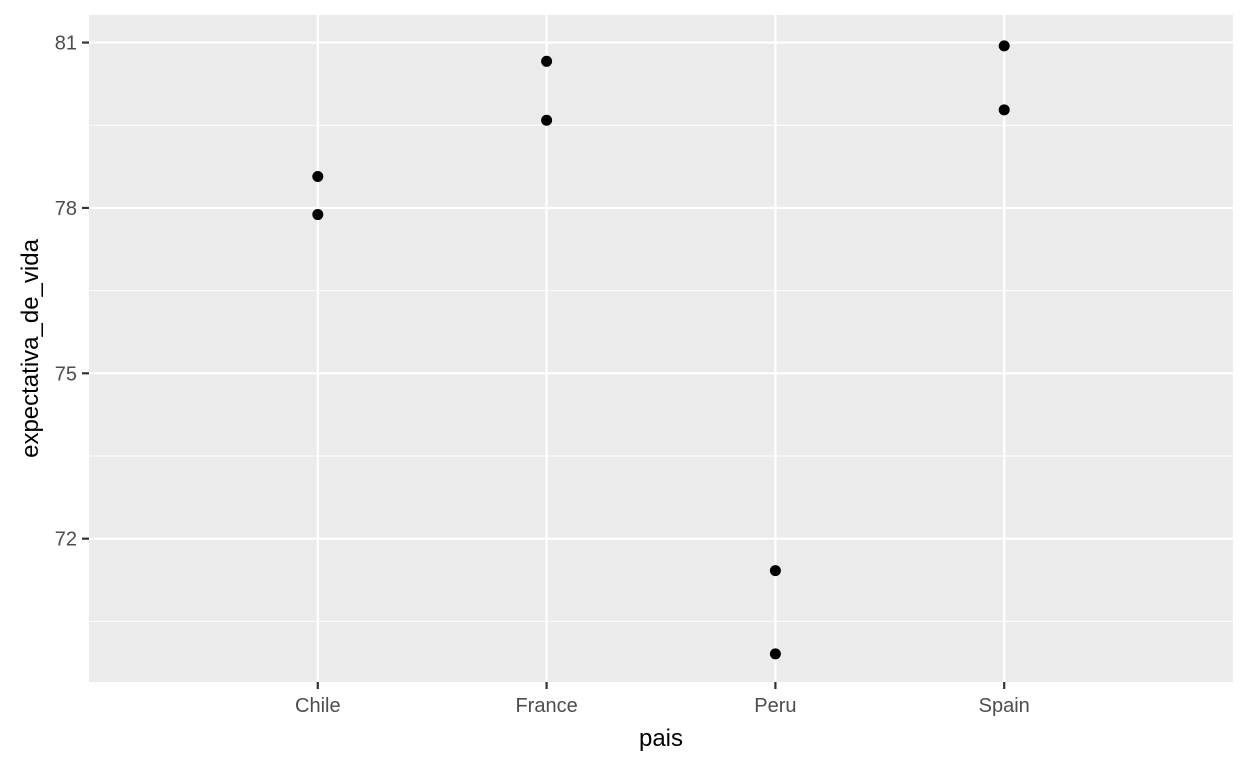 The image size is (1248, 773). I want to click on y-tick-label: 78, so click(66, 209).